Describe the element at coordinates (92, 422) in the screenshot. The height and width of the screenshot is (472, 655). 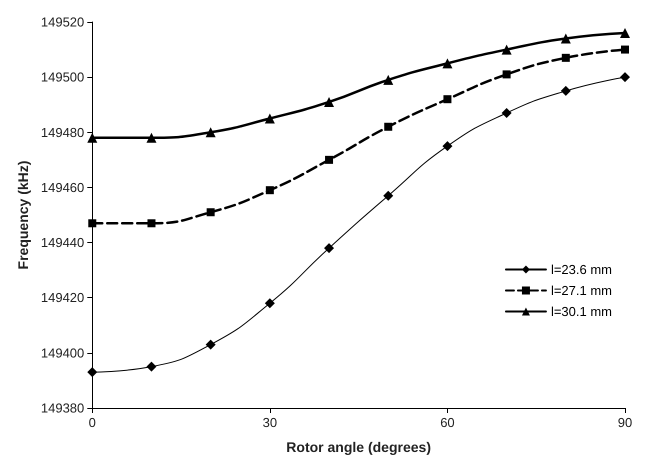
I see `x-tick-label: 0` at that location.